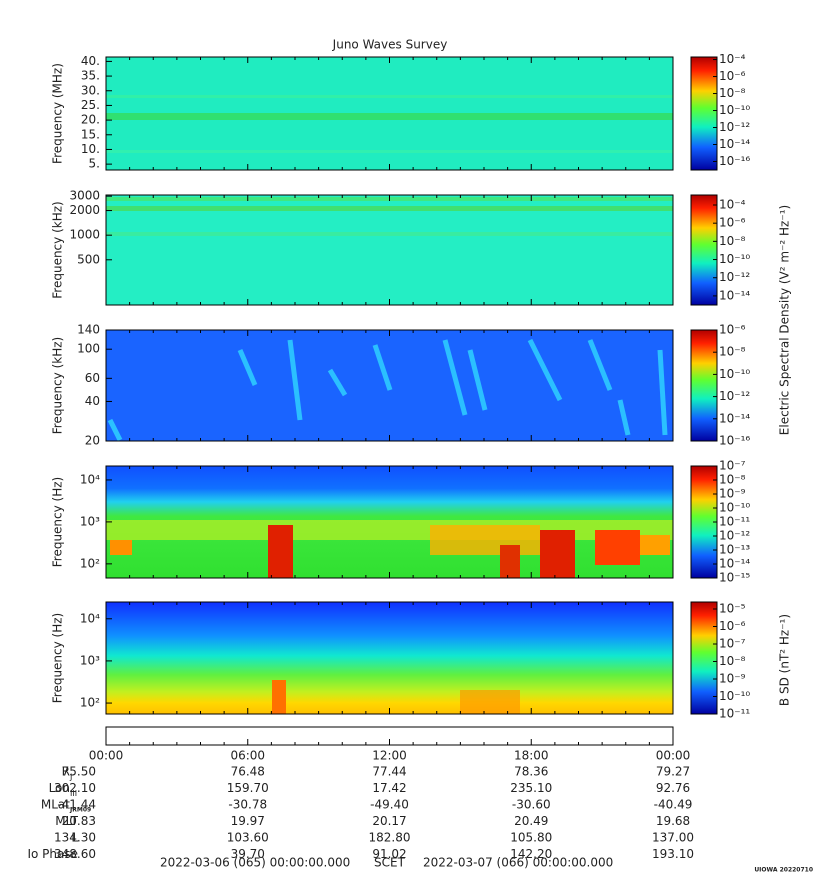 Image resolution: width=815 pixels, height=880 pixels. Describe the element at coordinates (58, 522) in the screenshot. I see `y-axis-label: Frequency (Hz)` at that location.